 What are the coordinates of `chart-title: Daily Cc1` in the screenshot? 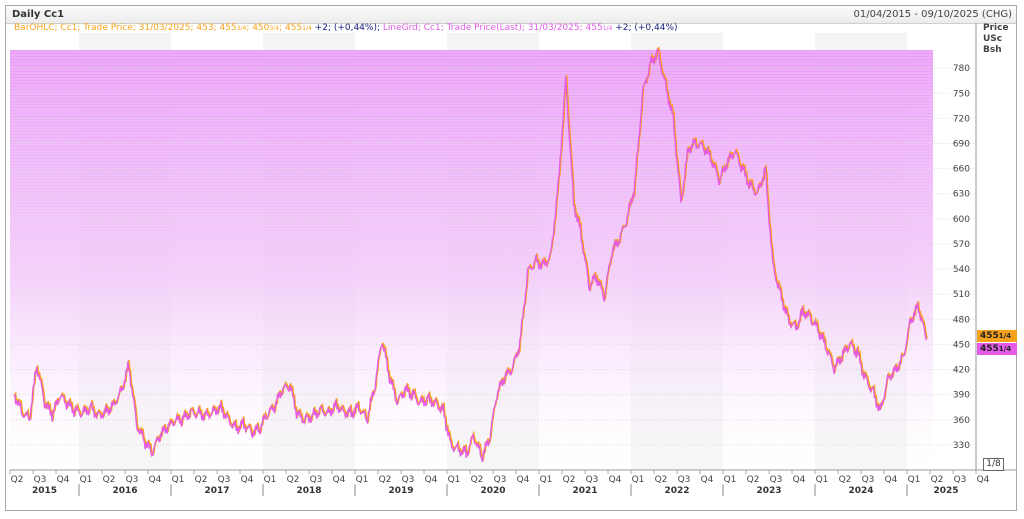 It's located at (38, 14).